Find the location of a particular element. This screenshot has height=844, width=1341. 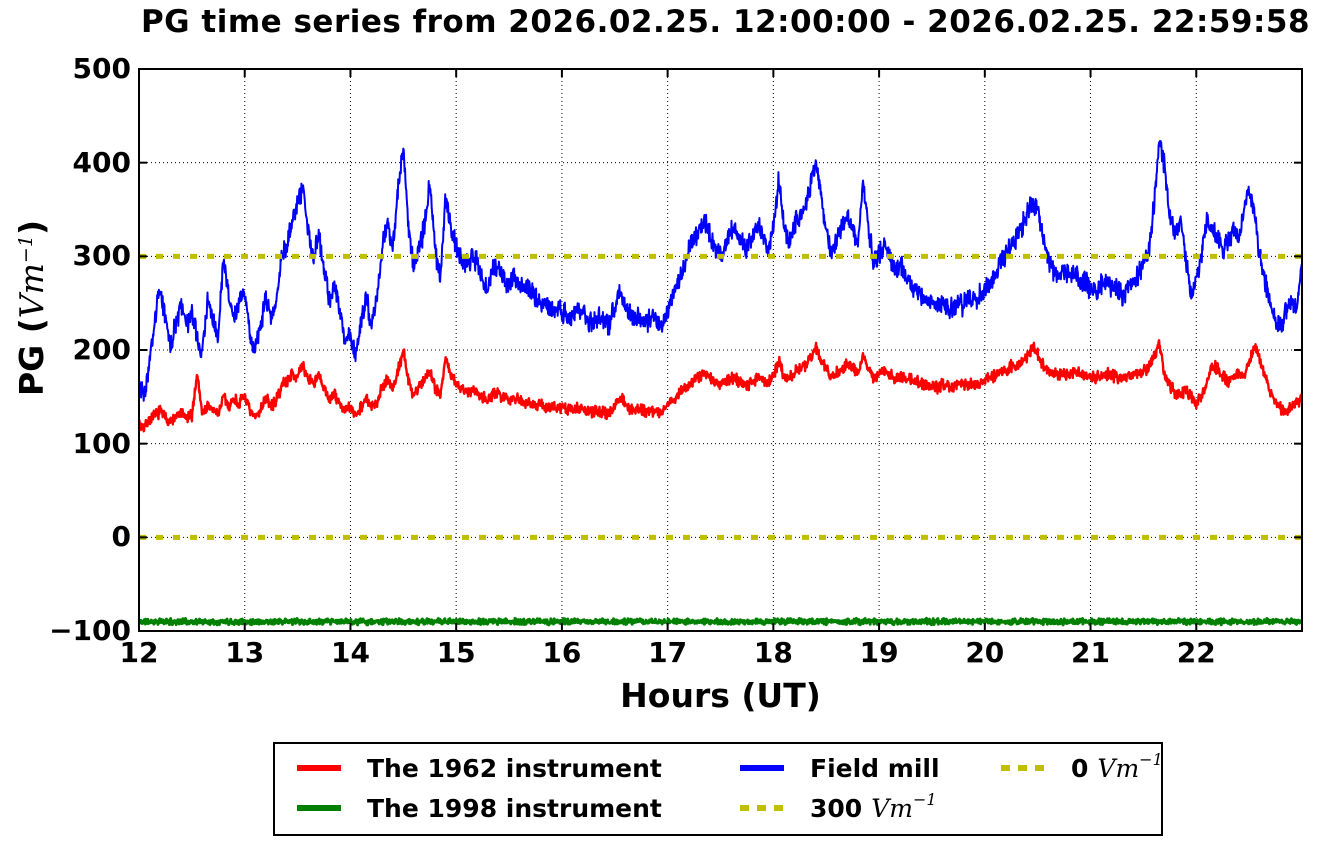

series-the-1962-instrument is located at coordinates (720, 386).